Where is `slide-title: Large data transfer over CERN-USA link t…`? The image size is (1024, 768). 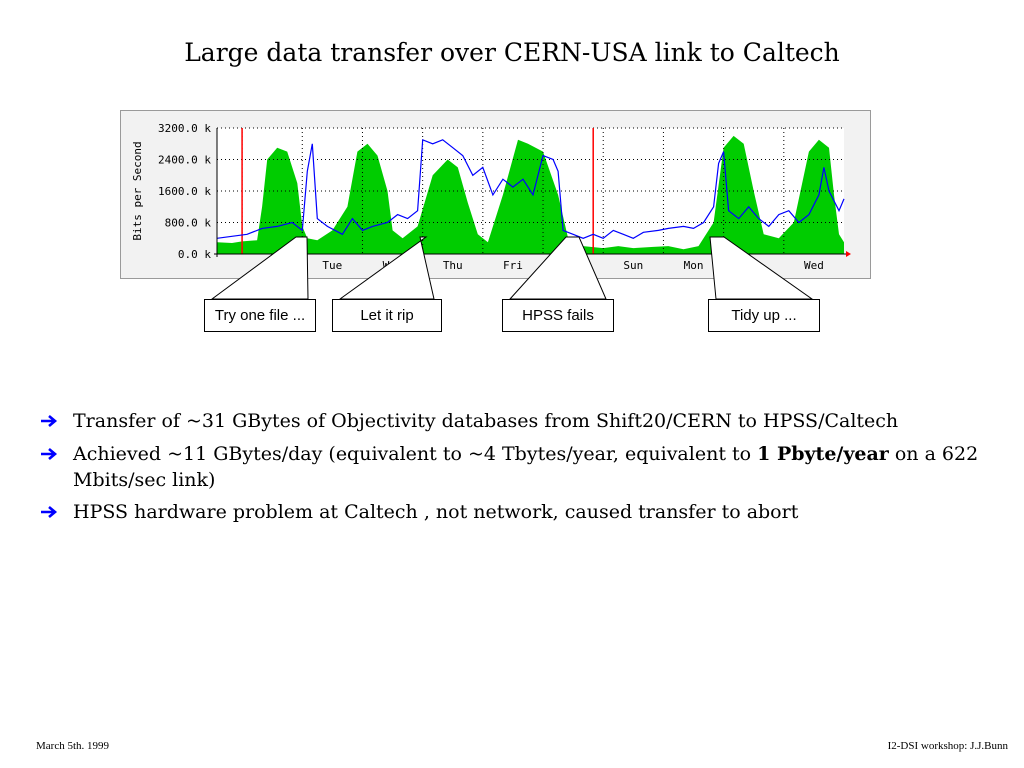 slide-title: Large data transfer over CERN-USA link t… is located at coordinates (512, 52).